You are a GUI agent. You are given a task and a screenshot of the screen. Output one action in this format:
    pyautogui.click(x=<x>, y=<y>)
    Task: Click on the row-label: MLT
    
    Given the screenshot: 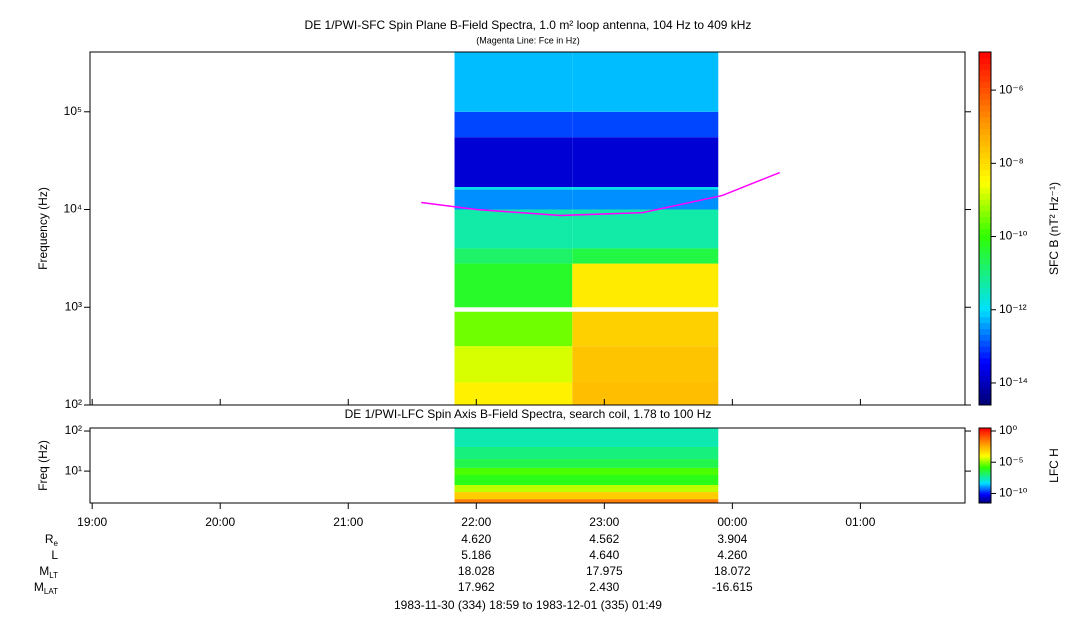 What is the action you would take?
    pyautogui.click(x=48, y=572)
    